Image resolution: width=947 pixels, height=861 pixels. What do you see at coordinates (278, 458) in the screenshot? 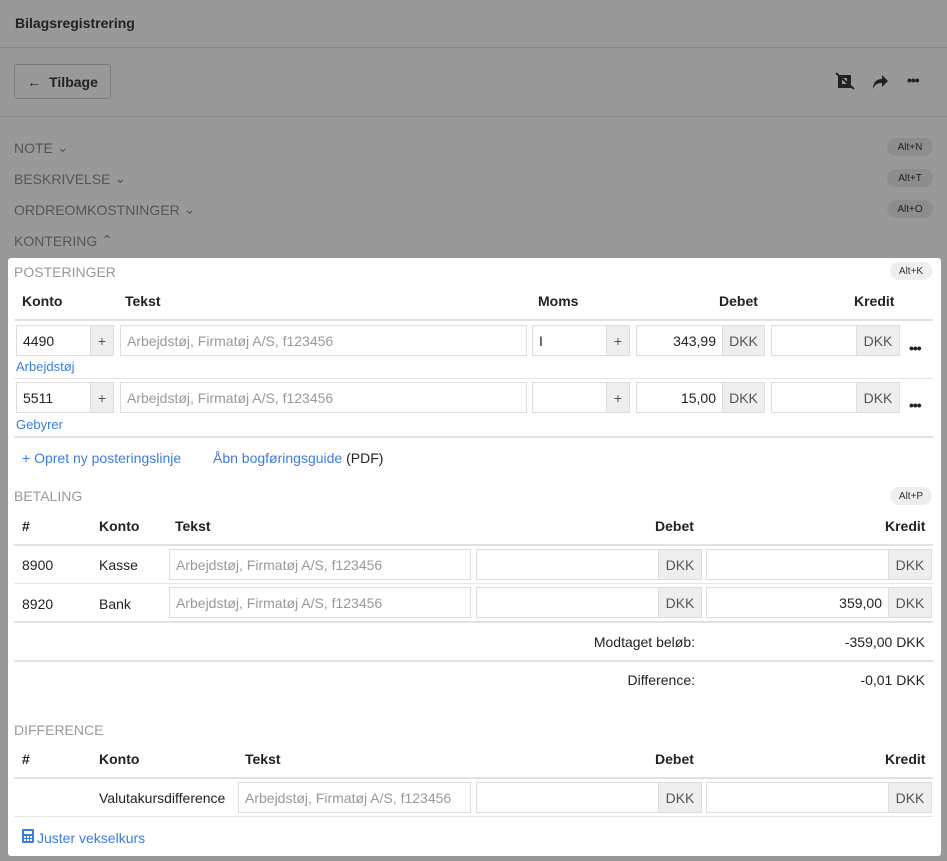
I see `guide-link: Åbn bogføringsguide` at bounding box center [278, 458].